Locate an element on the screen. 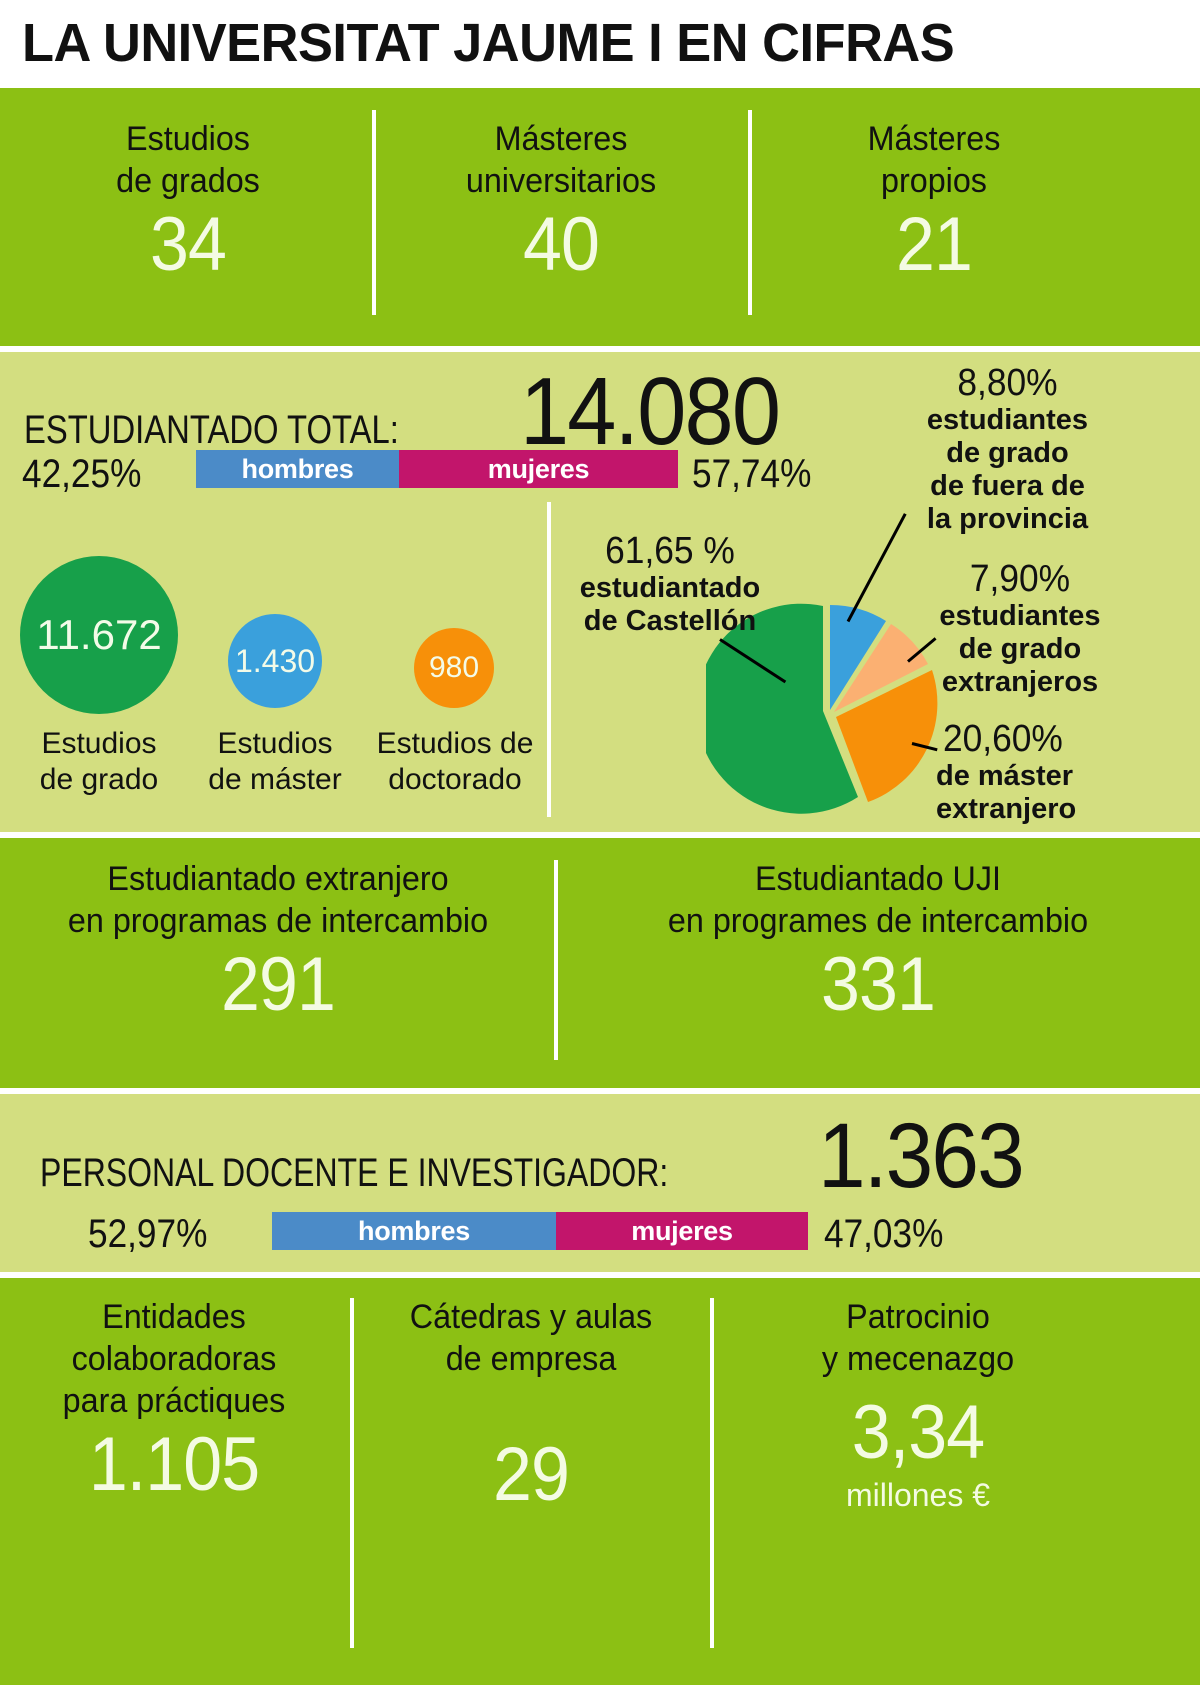 The image size is (1200, 1685). divider-exchange is located at coordinates (556, 960).